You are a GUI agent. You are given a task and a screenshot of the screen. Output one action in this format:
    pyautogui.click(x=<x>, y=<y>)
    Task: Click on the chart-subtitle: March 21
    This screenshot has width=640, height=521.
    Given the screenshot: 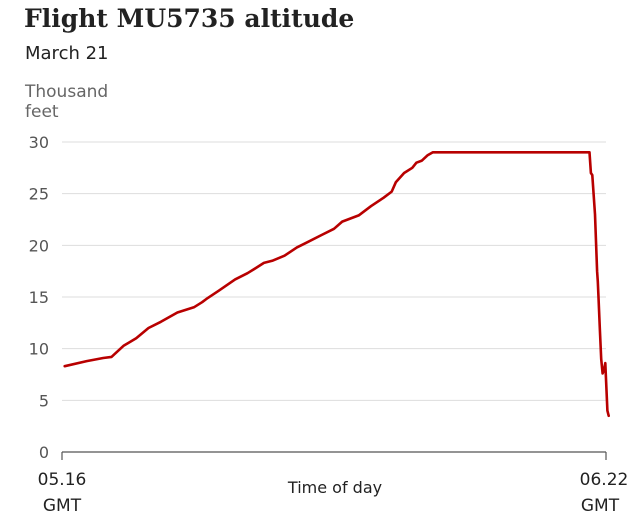 What is the action you would take?
    pyautogui.click(x=67, y=53)
    